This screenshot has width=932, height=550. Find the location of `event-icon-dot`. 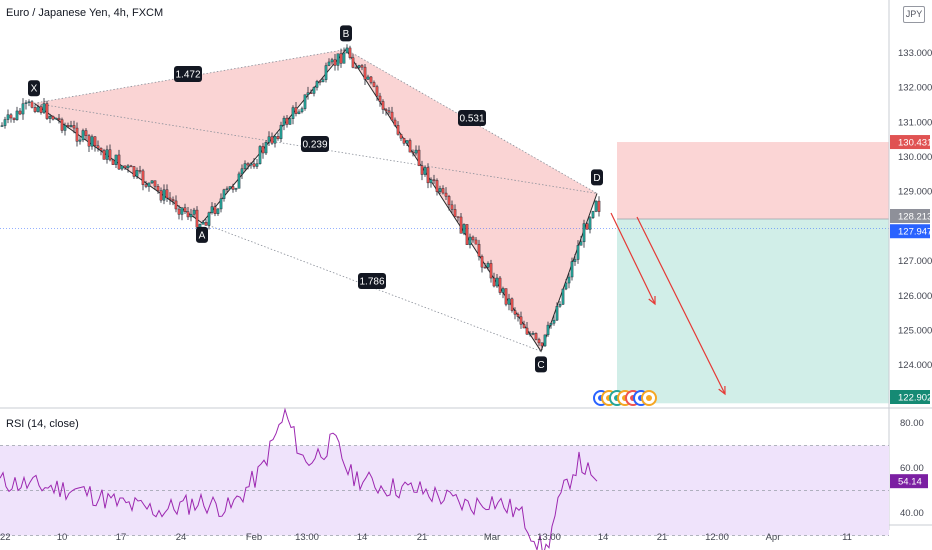

event-icon-dot is located at coordinates (649, 398).